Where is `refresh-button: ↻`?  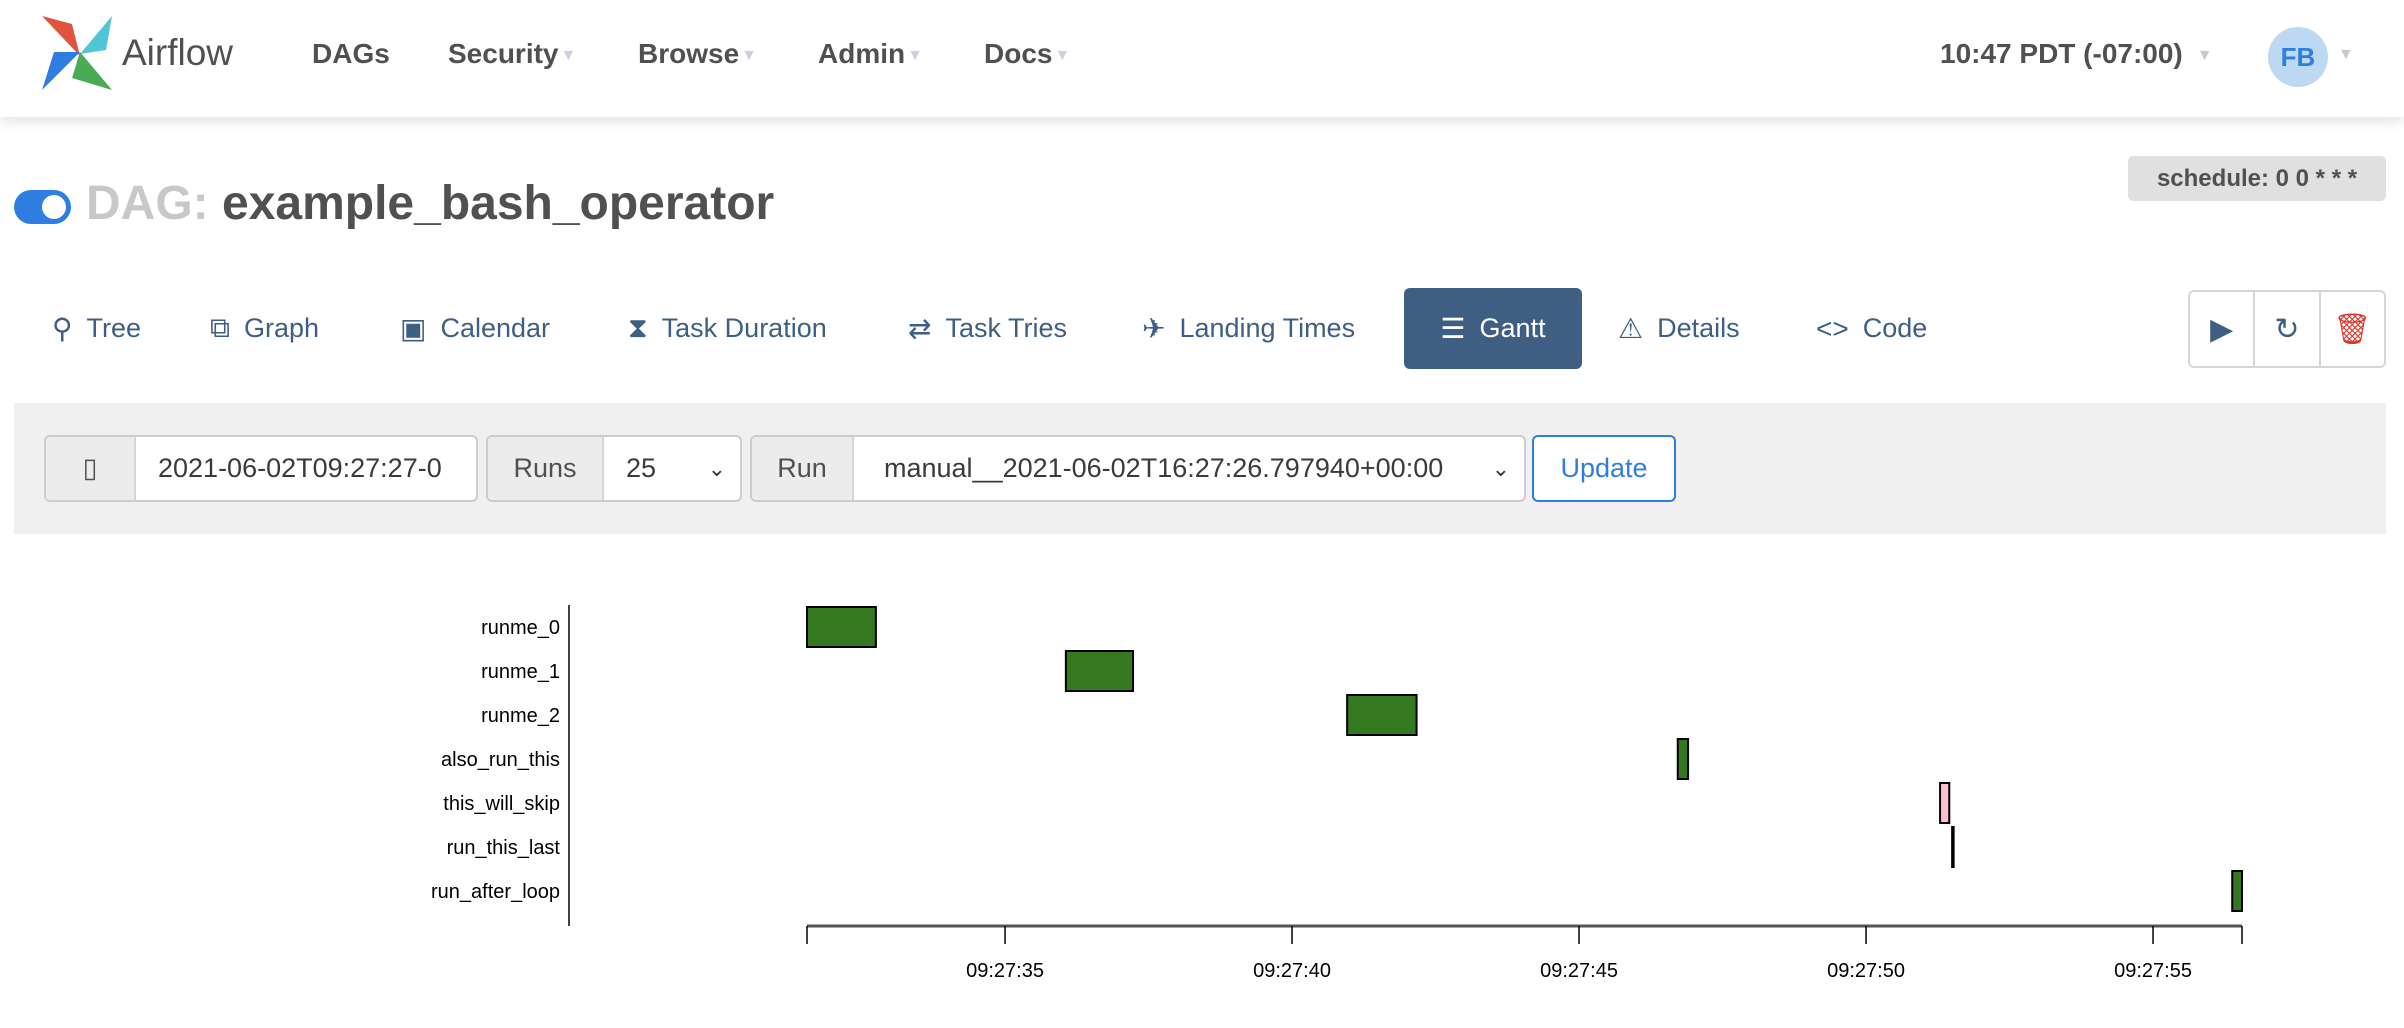
refresh-button: ↻ is located at coordinates (2288, 329).